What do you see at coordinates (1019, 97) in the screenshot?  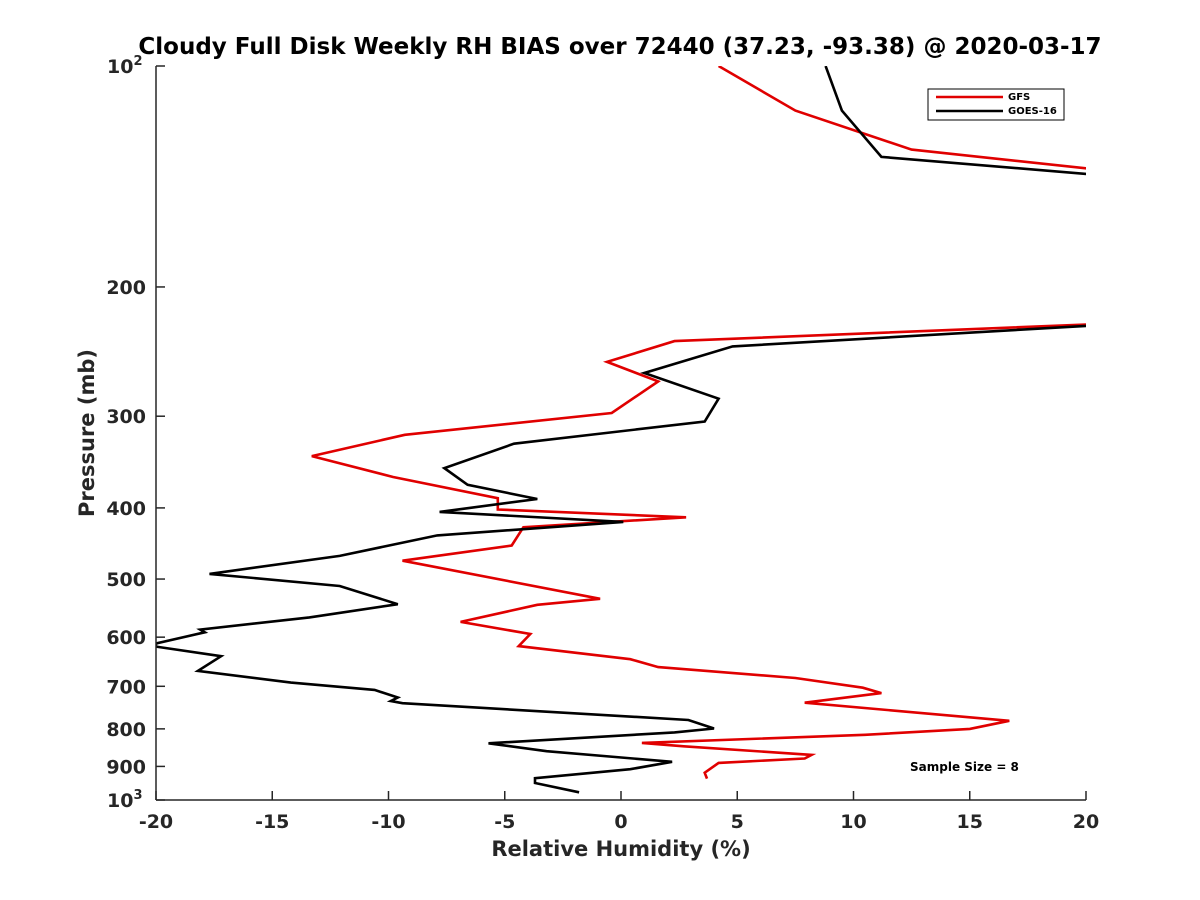 I see `legend-label-gfs: GFS` at bounding box center [1019, 97].